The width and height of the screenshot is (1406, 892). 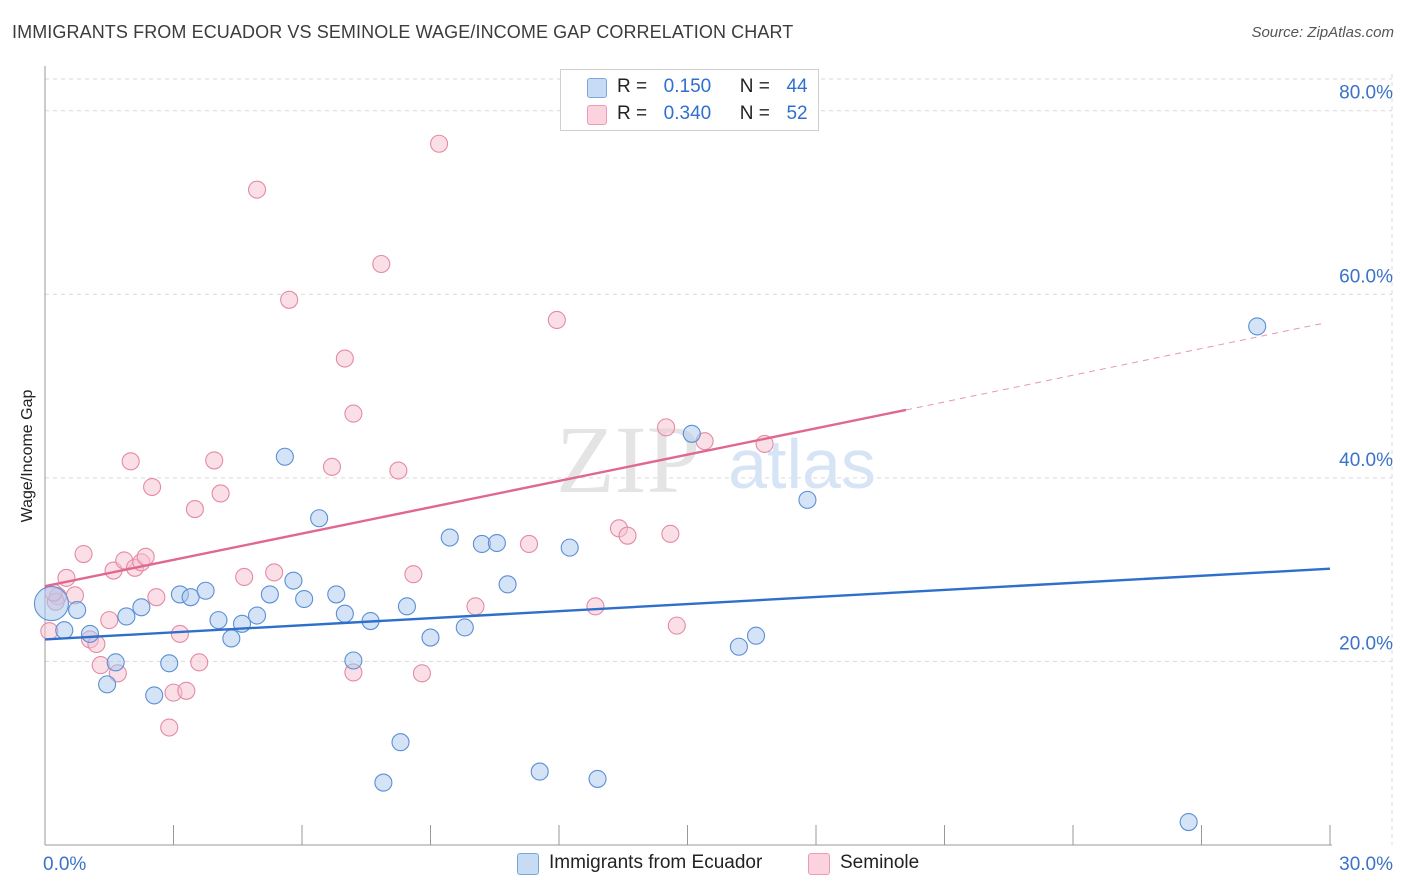 What do you see at coordinates (475, 498) in the screenshot?
I see `seminole-trend-line` at bounding box center [475, 498].